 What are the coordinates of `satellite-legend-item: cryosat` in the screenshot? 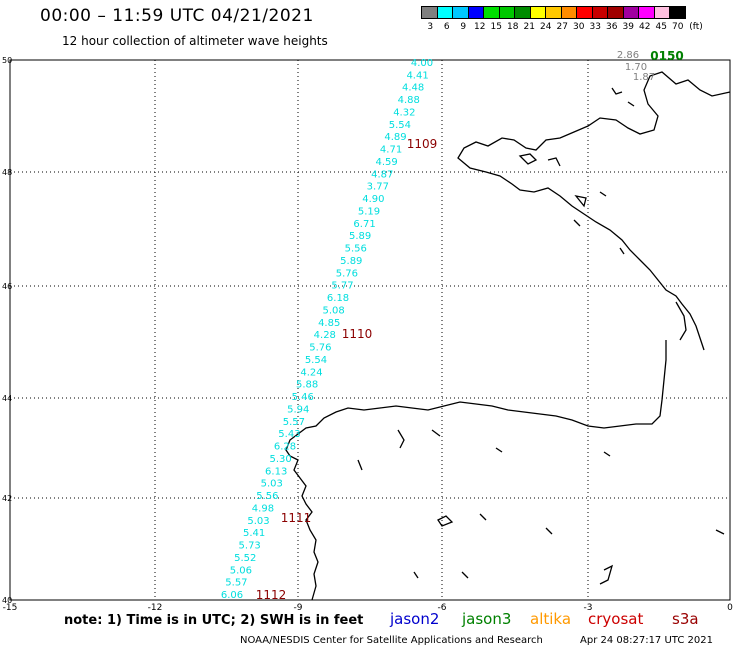 It's located at (616, 619).